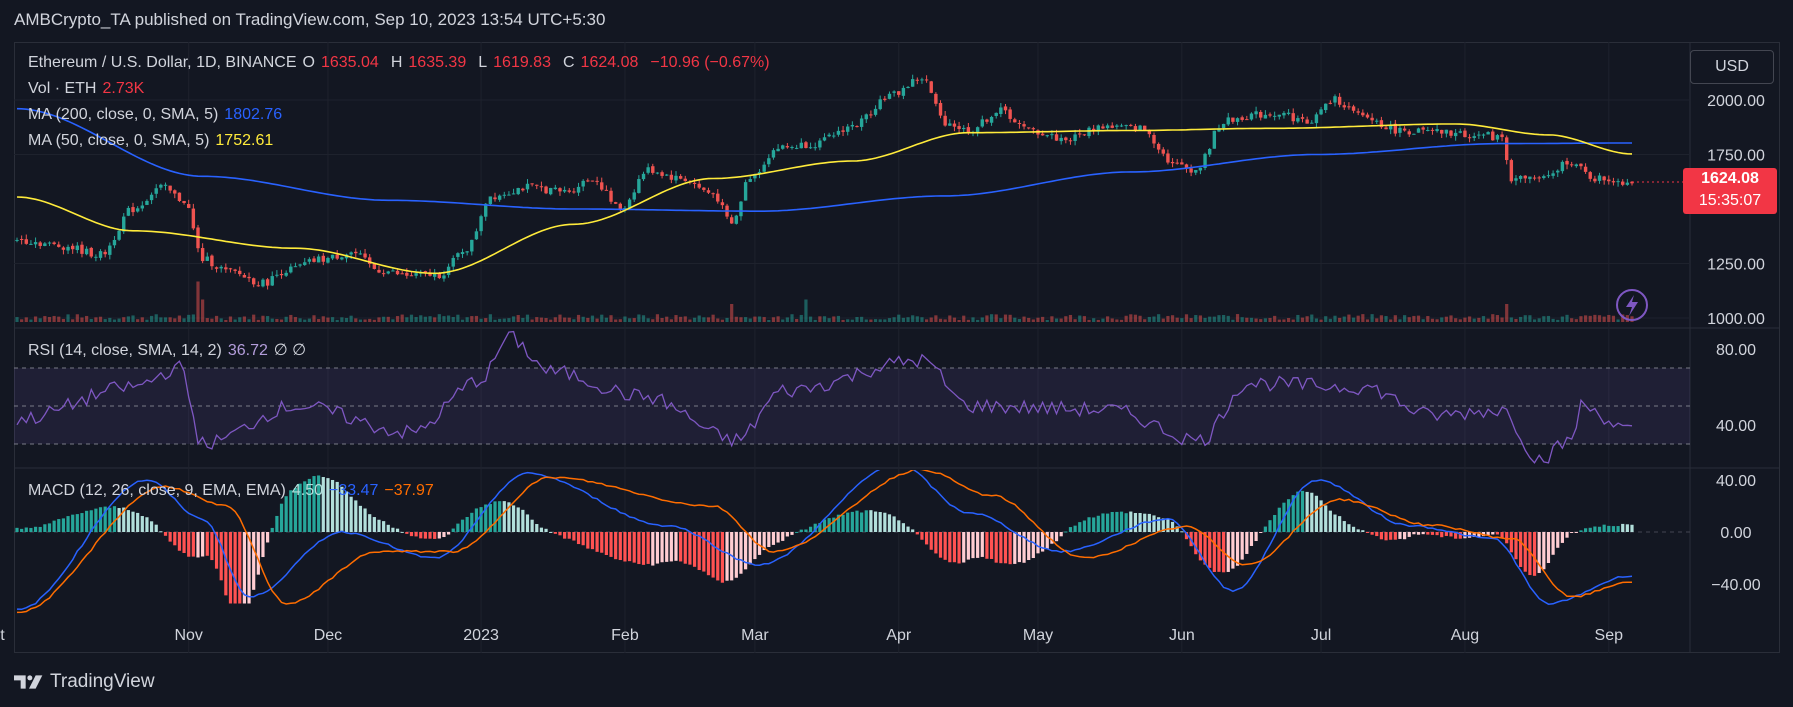 The image size is (1793, 707). Describe the element at coordinates (162, 62) in the screenshot. I see `symbol-label: Ethereum / U.S. Dollar, 1D, BINANCE` at that location.